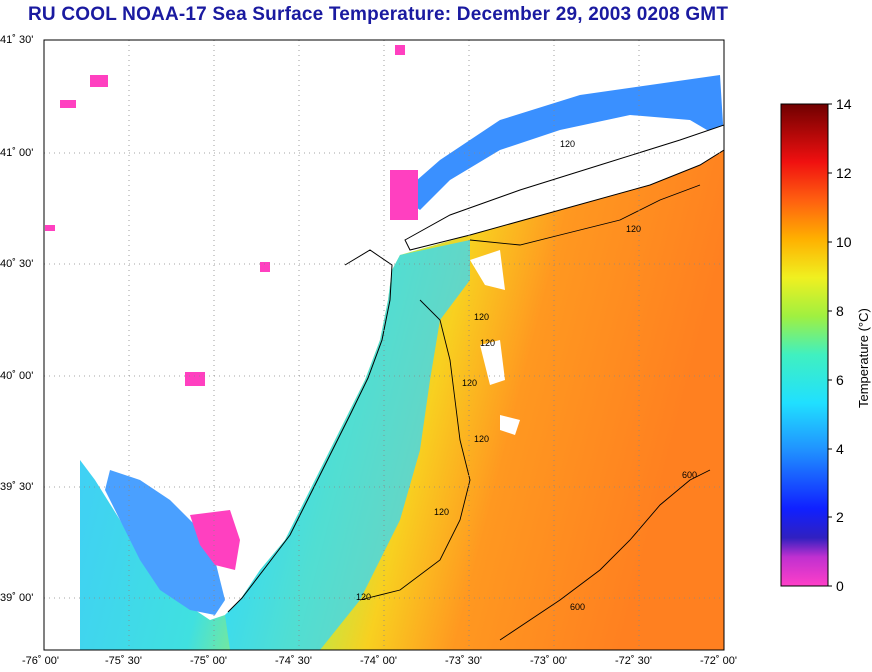  Describe the element at coordinates (40, 661) in the screenshot. I see `lon-label: -76˚ 00'` at that location.